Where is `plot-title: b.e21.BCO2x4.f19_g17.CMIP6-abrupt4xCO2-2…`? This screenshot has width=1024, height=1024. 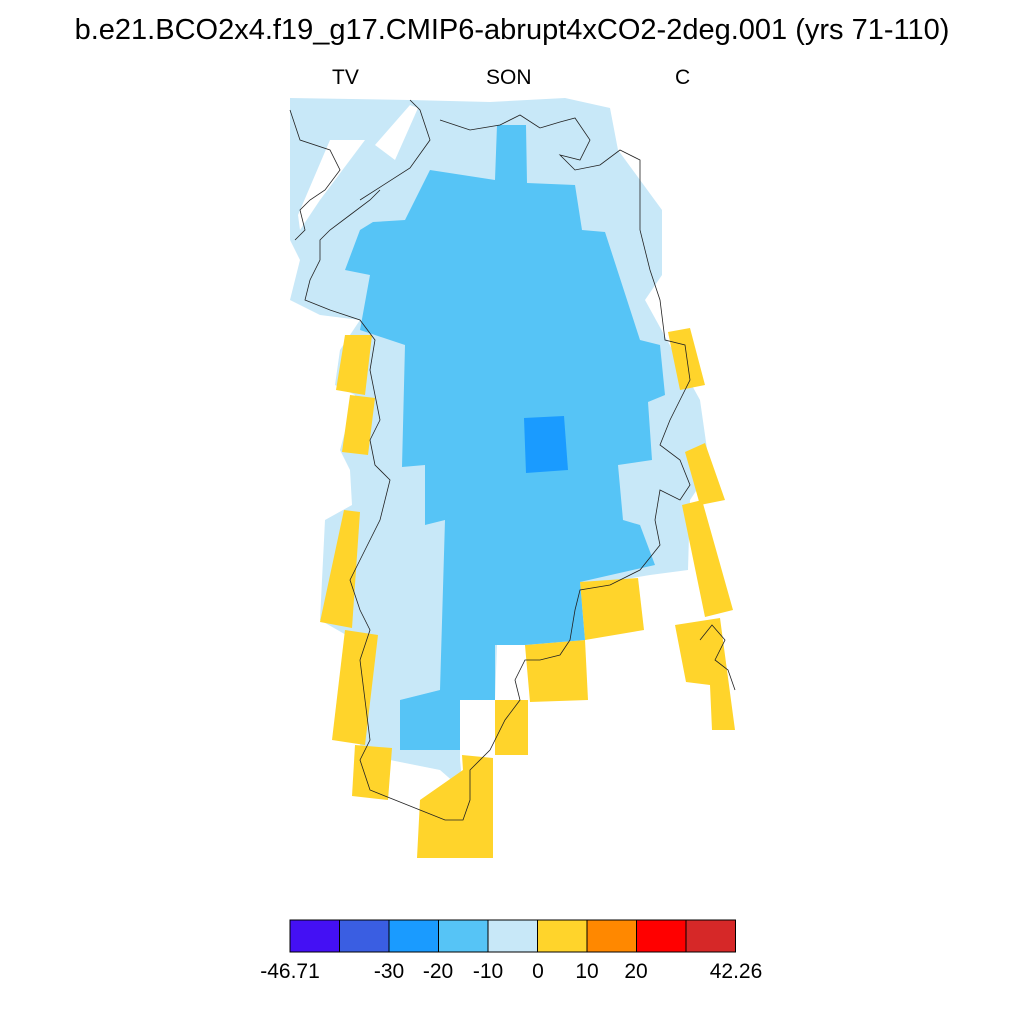
plot-title: b.e21.BCO2x4.f19_g17.CMIP6-abrupt4xCO2-2… is located at coordinates (512, 30).